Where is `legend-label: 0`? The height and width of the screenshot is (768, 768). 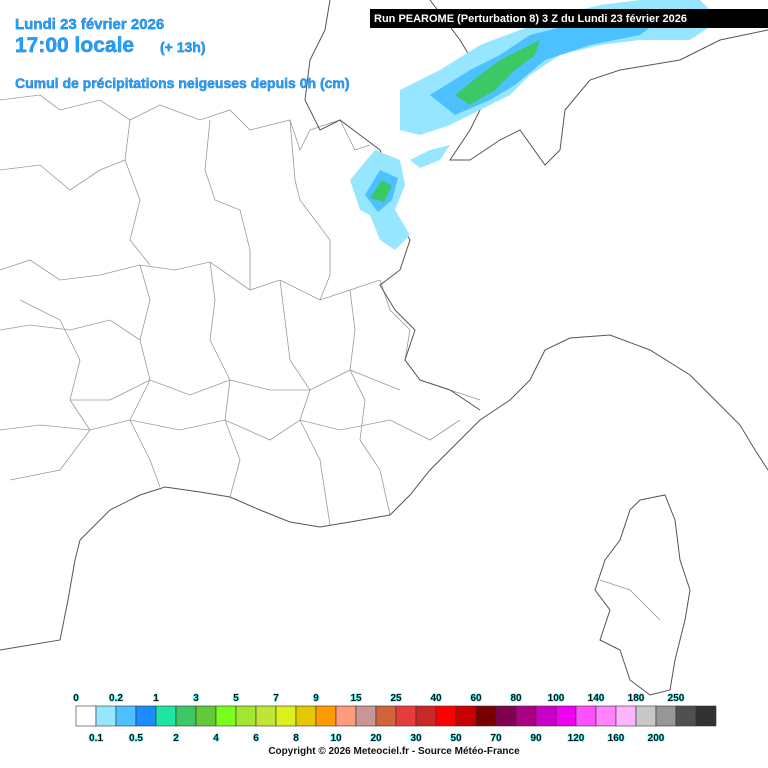 legend-label: 0 is located at coordinates (76, 698).